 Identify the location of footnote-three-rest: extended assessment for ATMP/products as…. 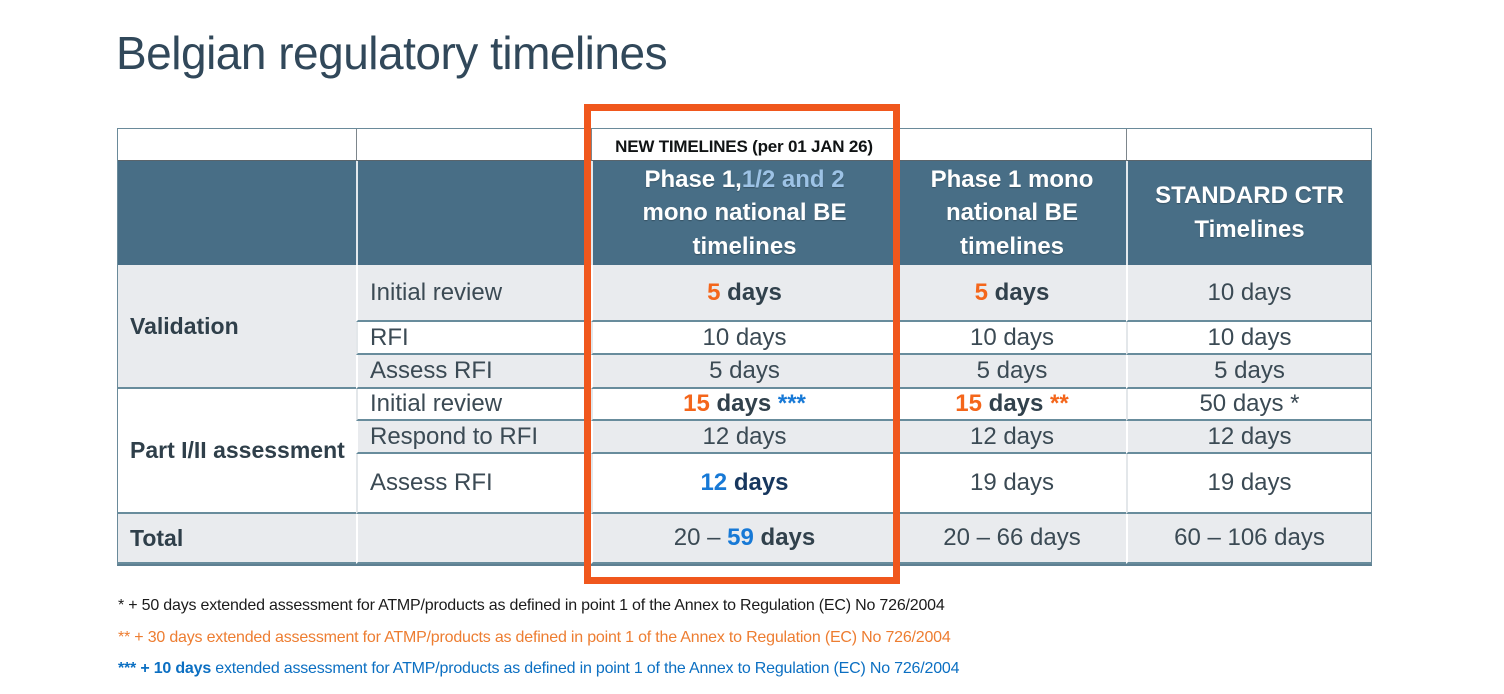
(585, 668).